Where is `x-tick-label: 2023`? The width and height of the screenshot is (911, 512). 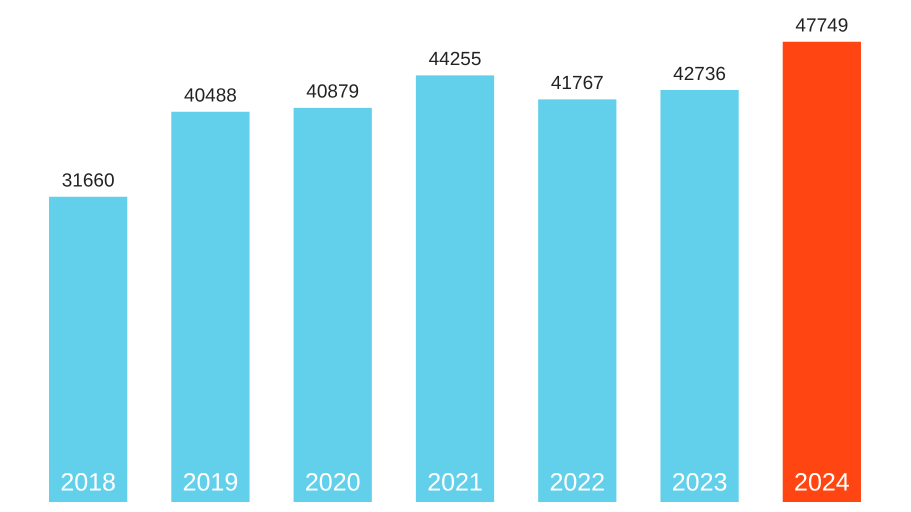
x-tick-label: 2023 is located at coordinates (700, 482).